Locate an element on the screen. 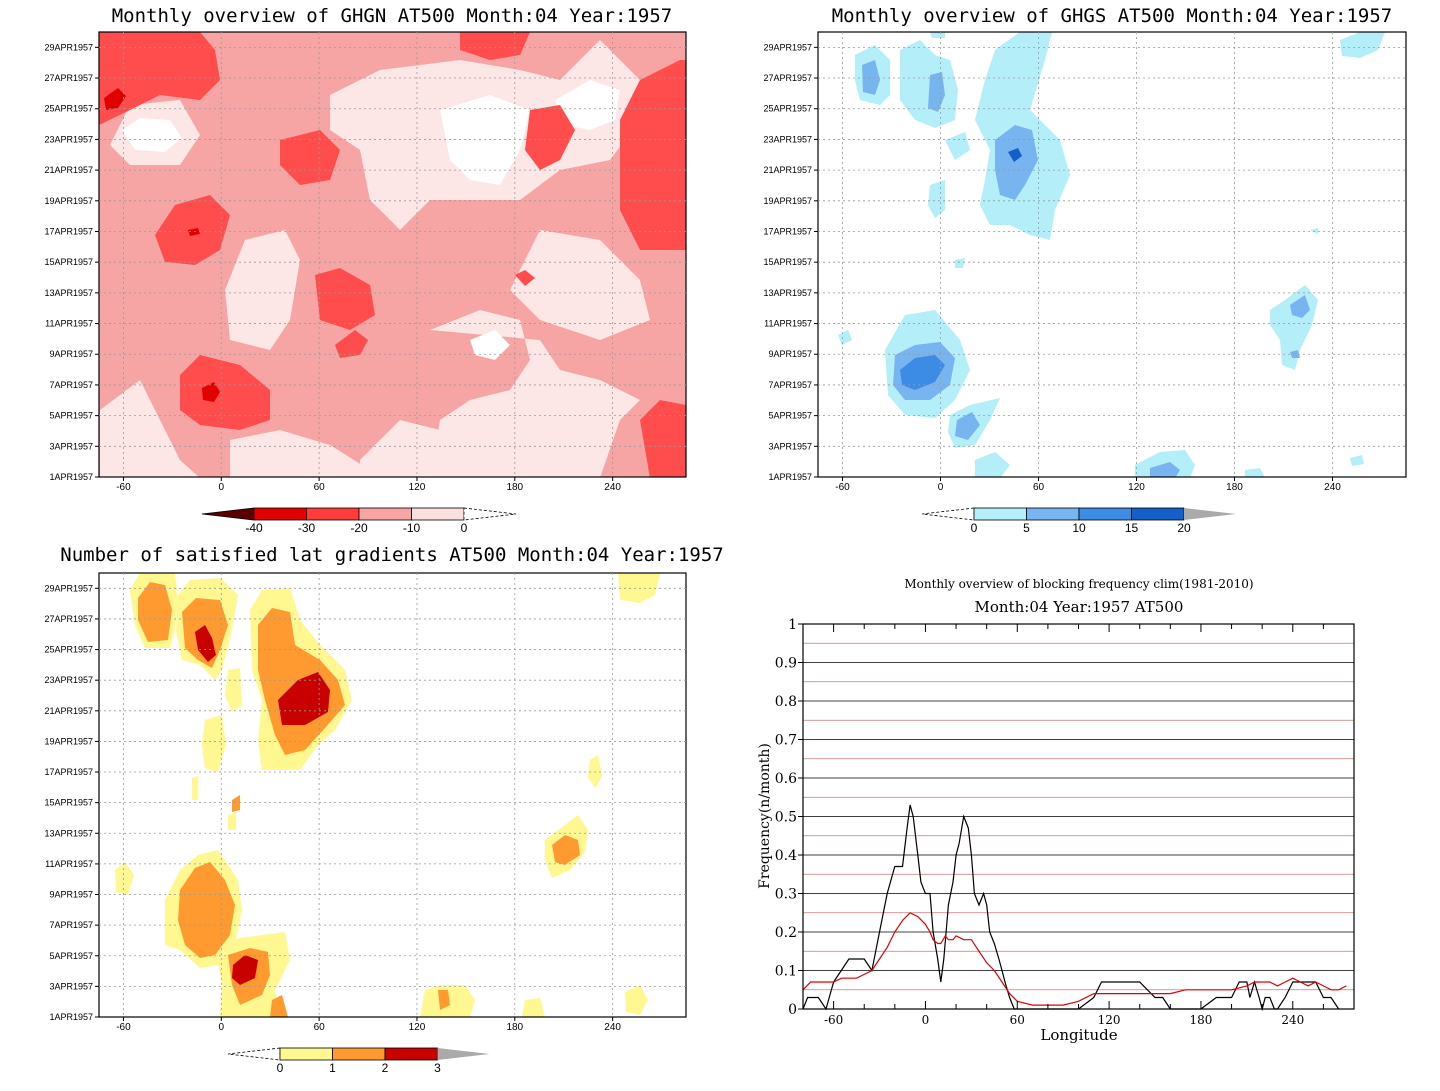  ghgn-colorbar: -40 -30 -20 -10 0 is located at coordinates (359, 521).